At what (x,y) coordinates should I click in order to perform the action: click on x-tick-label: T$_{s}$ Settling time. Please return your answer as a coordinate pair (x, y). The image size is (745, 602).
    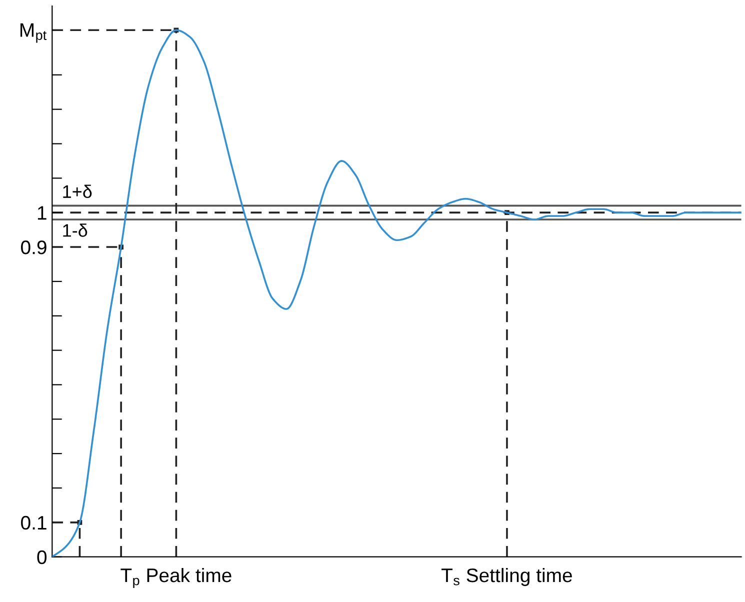
    Looking at the image, I should click on (506, 577).